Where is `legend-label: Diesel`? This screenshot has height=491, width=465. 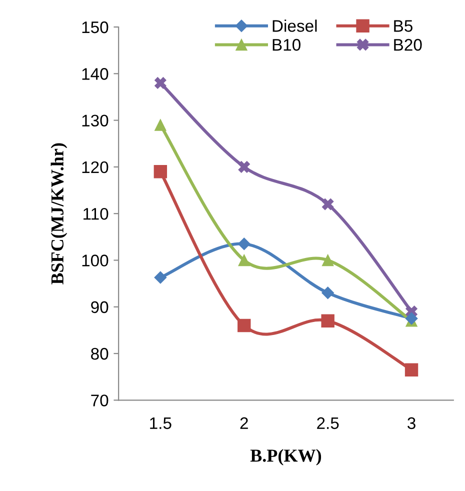 legend-label: Diesel is located at coordinates (294, 26).